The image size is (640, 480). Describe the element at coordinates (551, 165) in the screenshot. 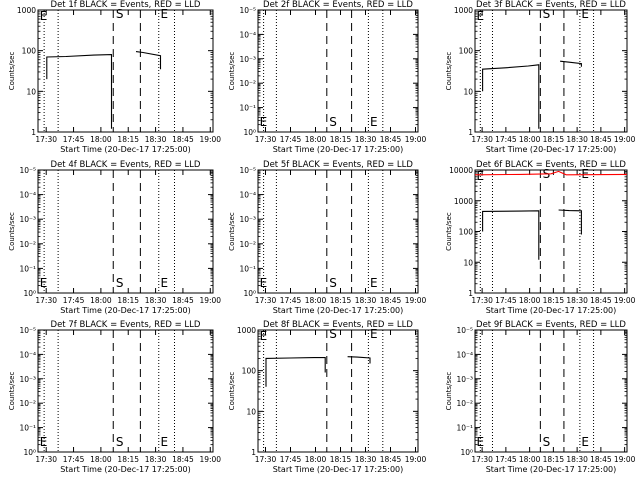

I see `panel-title: Det 6f BLACK = Events, RED = LLD` at that location.